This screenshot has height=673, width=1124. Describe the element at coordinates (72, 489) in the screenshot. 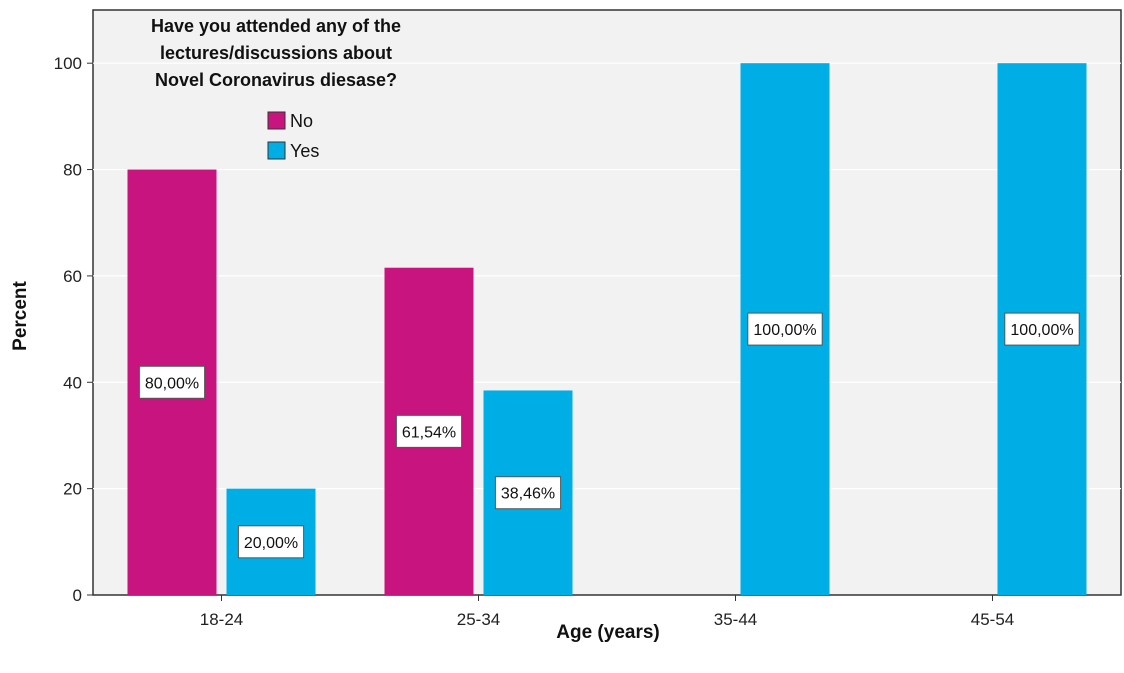

I see `y-tick-label: 20` at that location.